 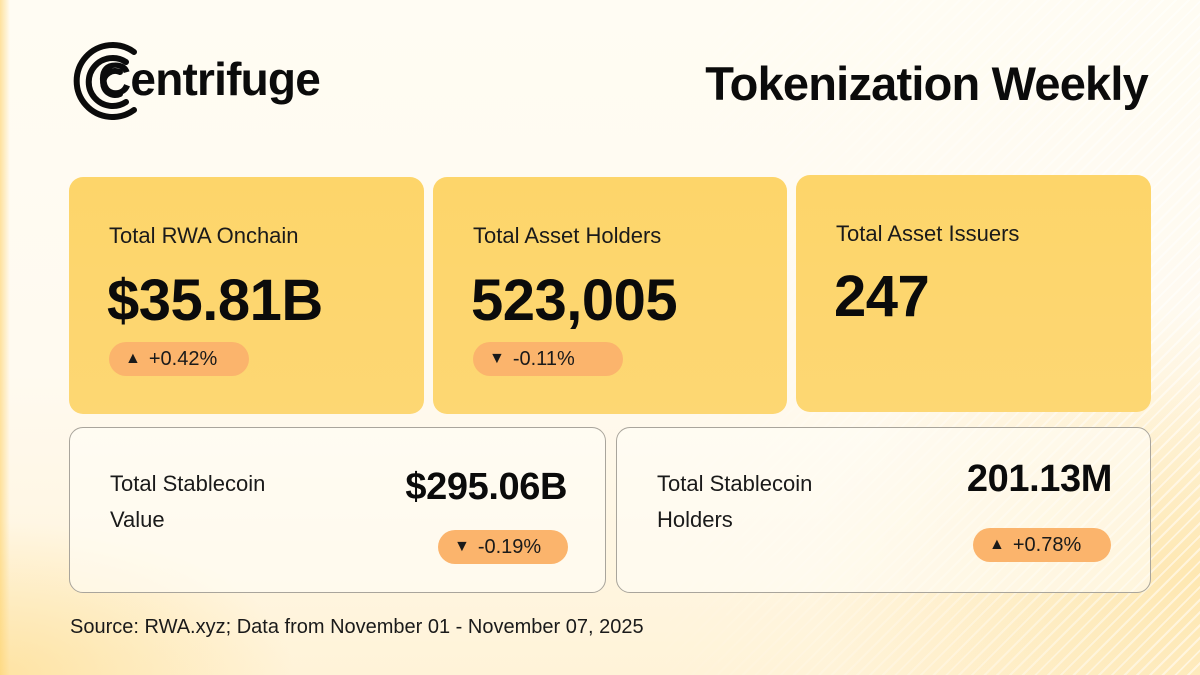 I want to click on stat-card-asset-holders: Total Asset Holders 523,005 ▼ -0.11%, so click(x=610, y=295).